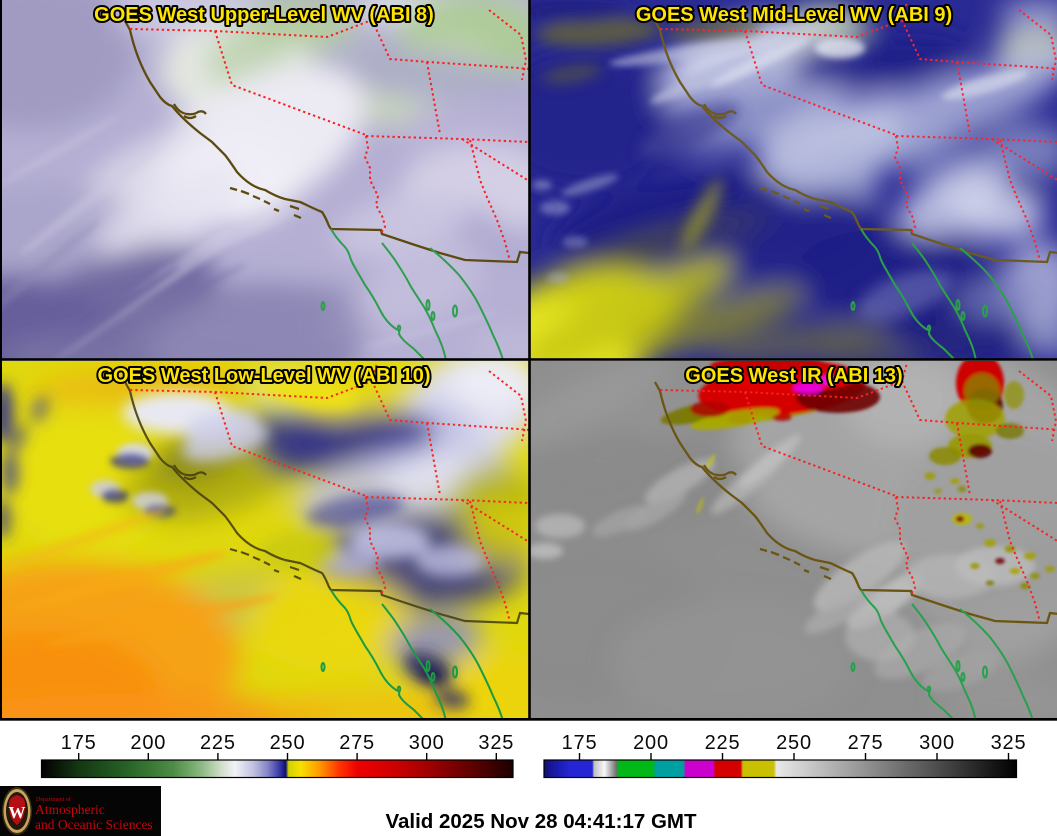  Describe the element at coordinates (70, 809) in the screenshot. I see `svg-text: Atmospheric` at that location.